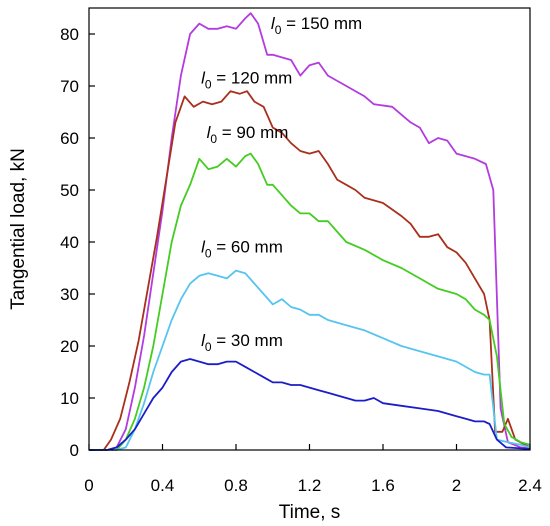 The width and height of the screenshot is (550, 526). I want to click on y-tick-label: 10, so click(69, 398).